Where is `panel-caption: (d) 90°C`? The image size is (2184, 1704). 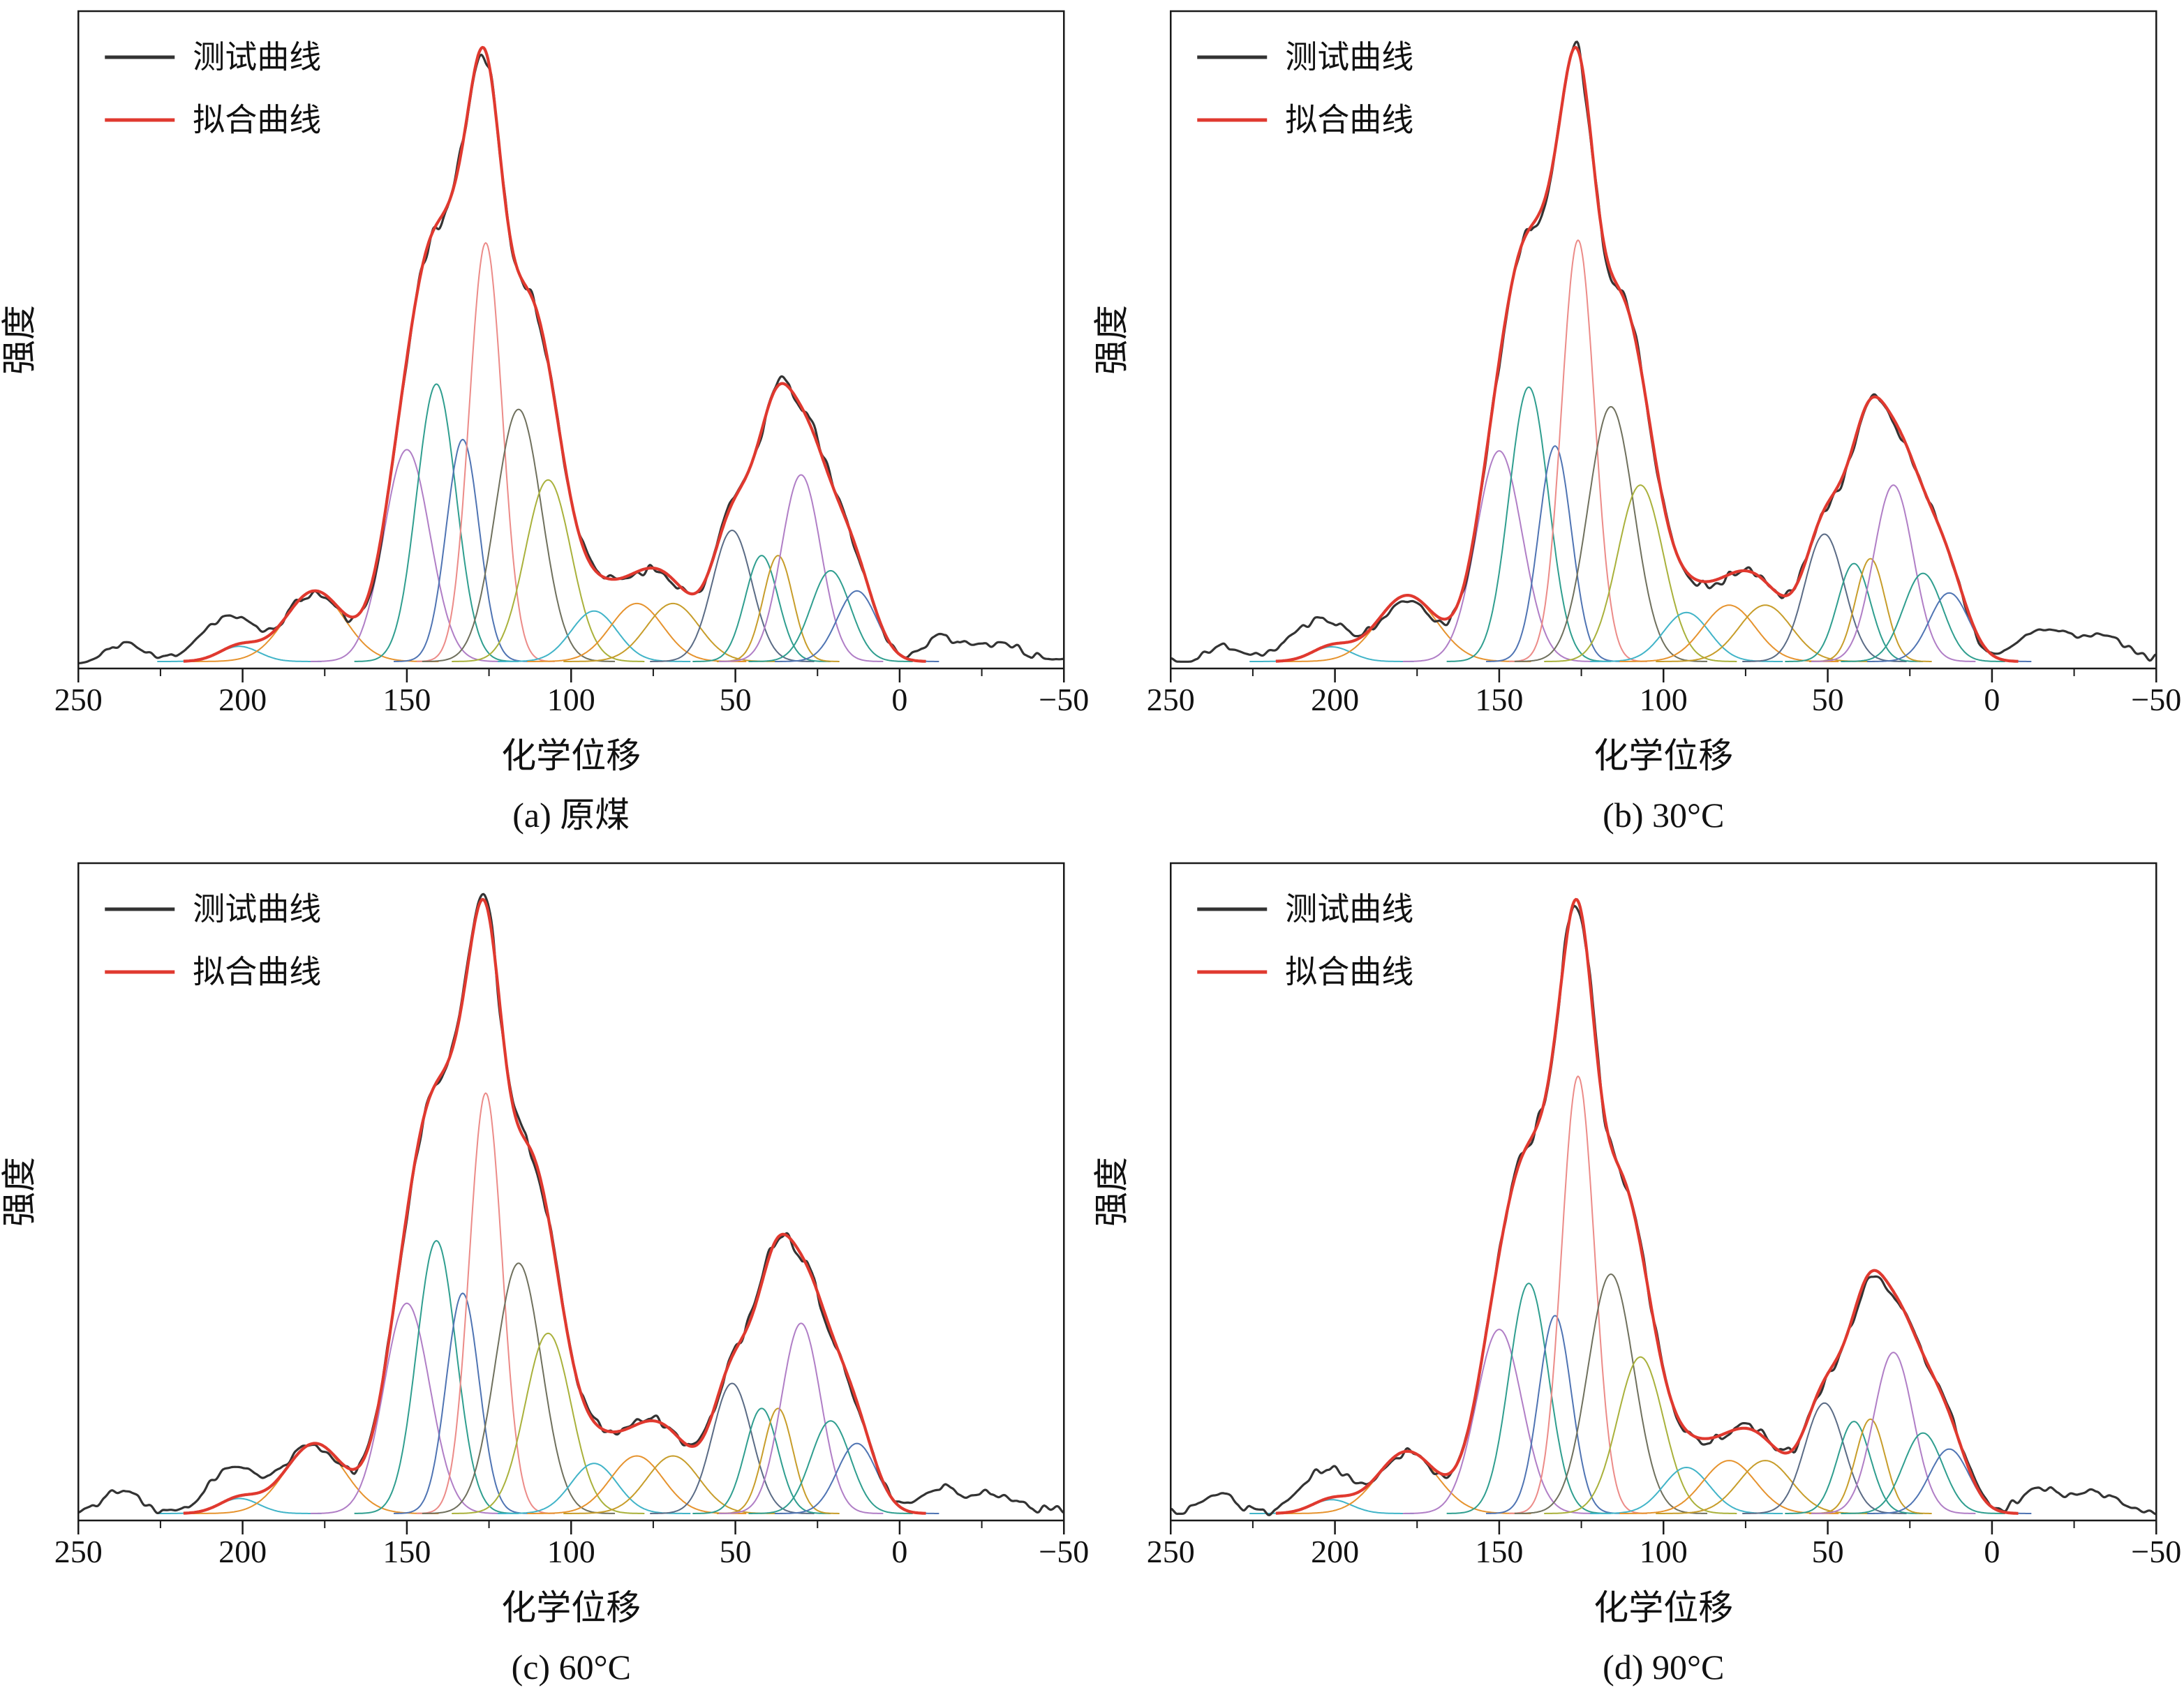
panel-caption: (d) 90°C is located at coordinates (1663, 1667).